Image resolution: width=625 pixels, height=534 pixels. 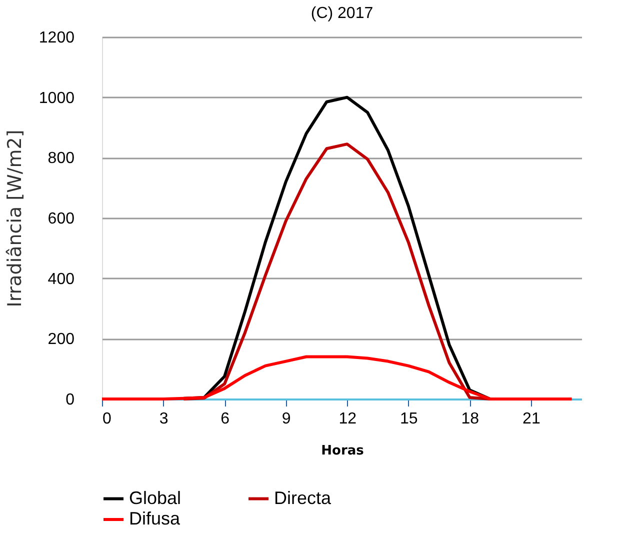 What do you see at coordinates (347, 419) in the screenshot?
I see `x-tick-label: 12` at bounding box center [347, 419].